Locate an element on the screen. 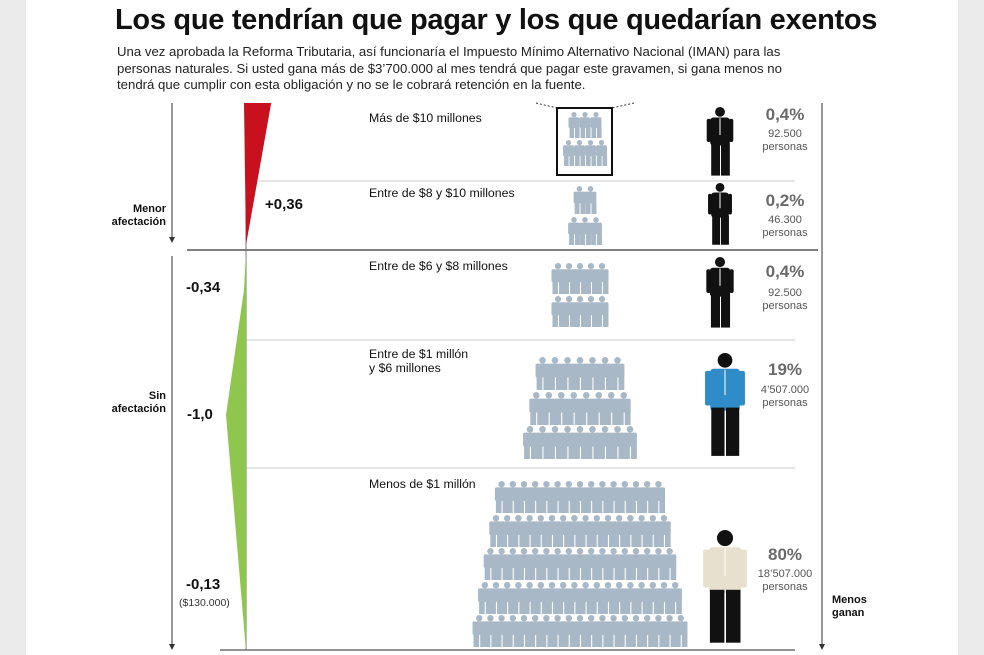  range-label-2: Entre de $8 y $10 millones is located at coordinates (442, 193).